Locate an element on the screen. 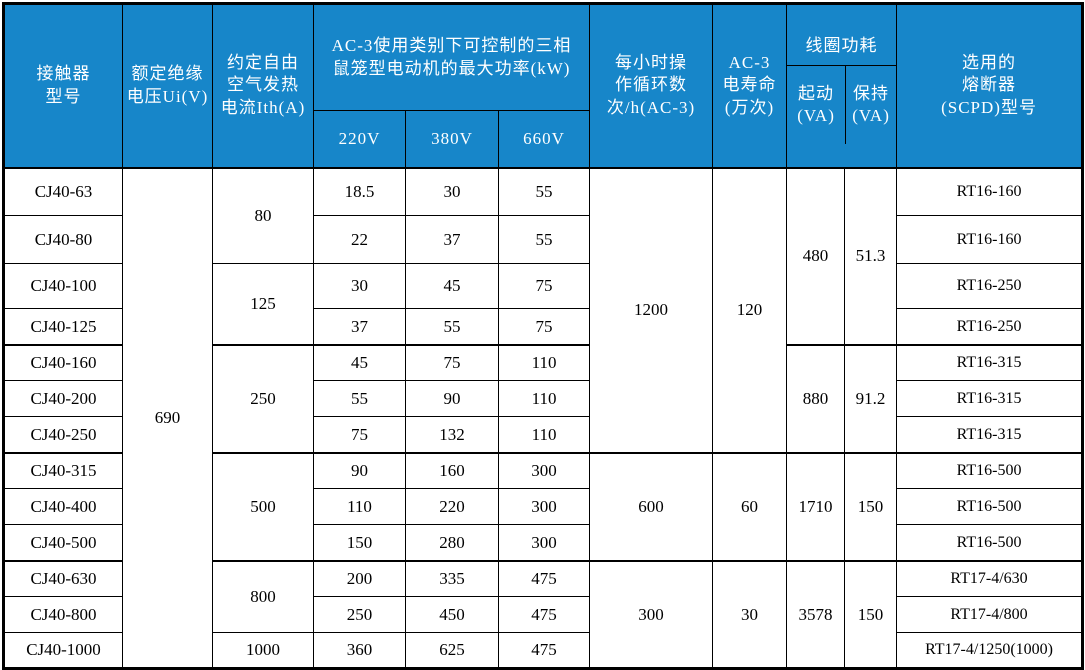 This screenshot has height=670, width=1085. cell-kw-220v: 200 is located at coordinates (359, 578).